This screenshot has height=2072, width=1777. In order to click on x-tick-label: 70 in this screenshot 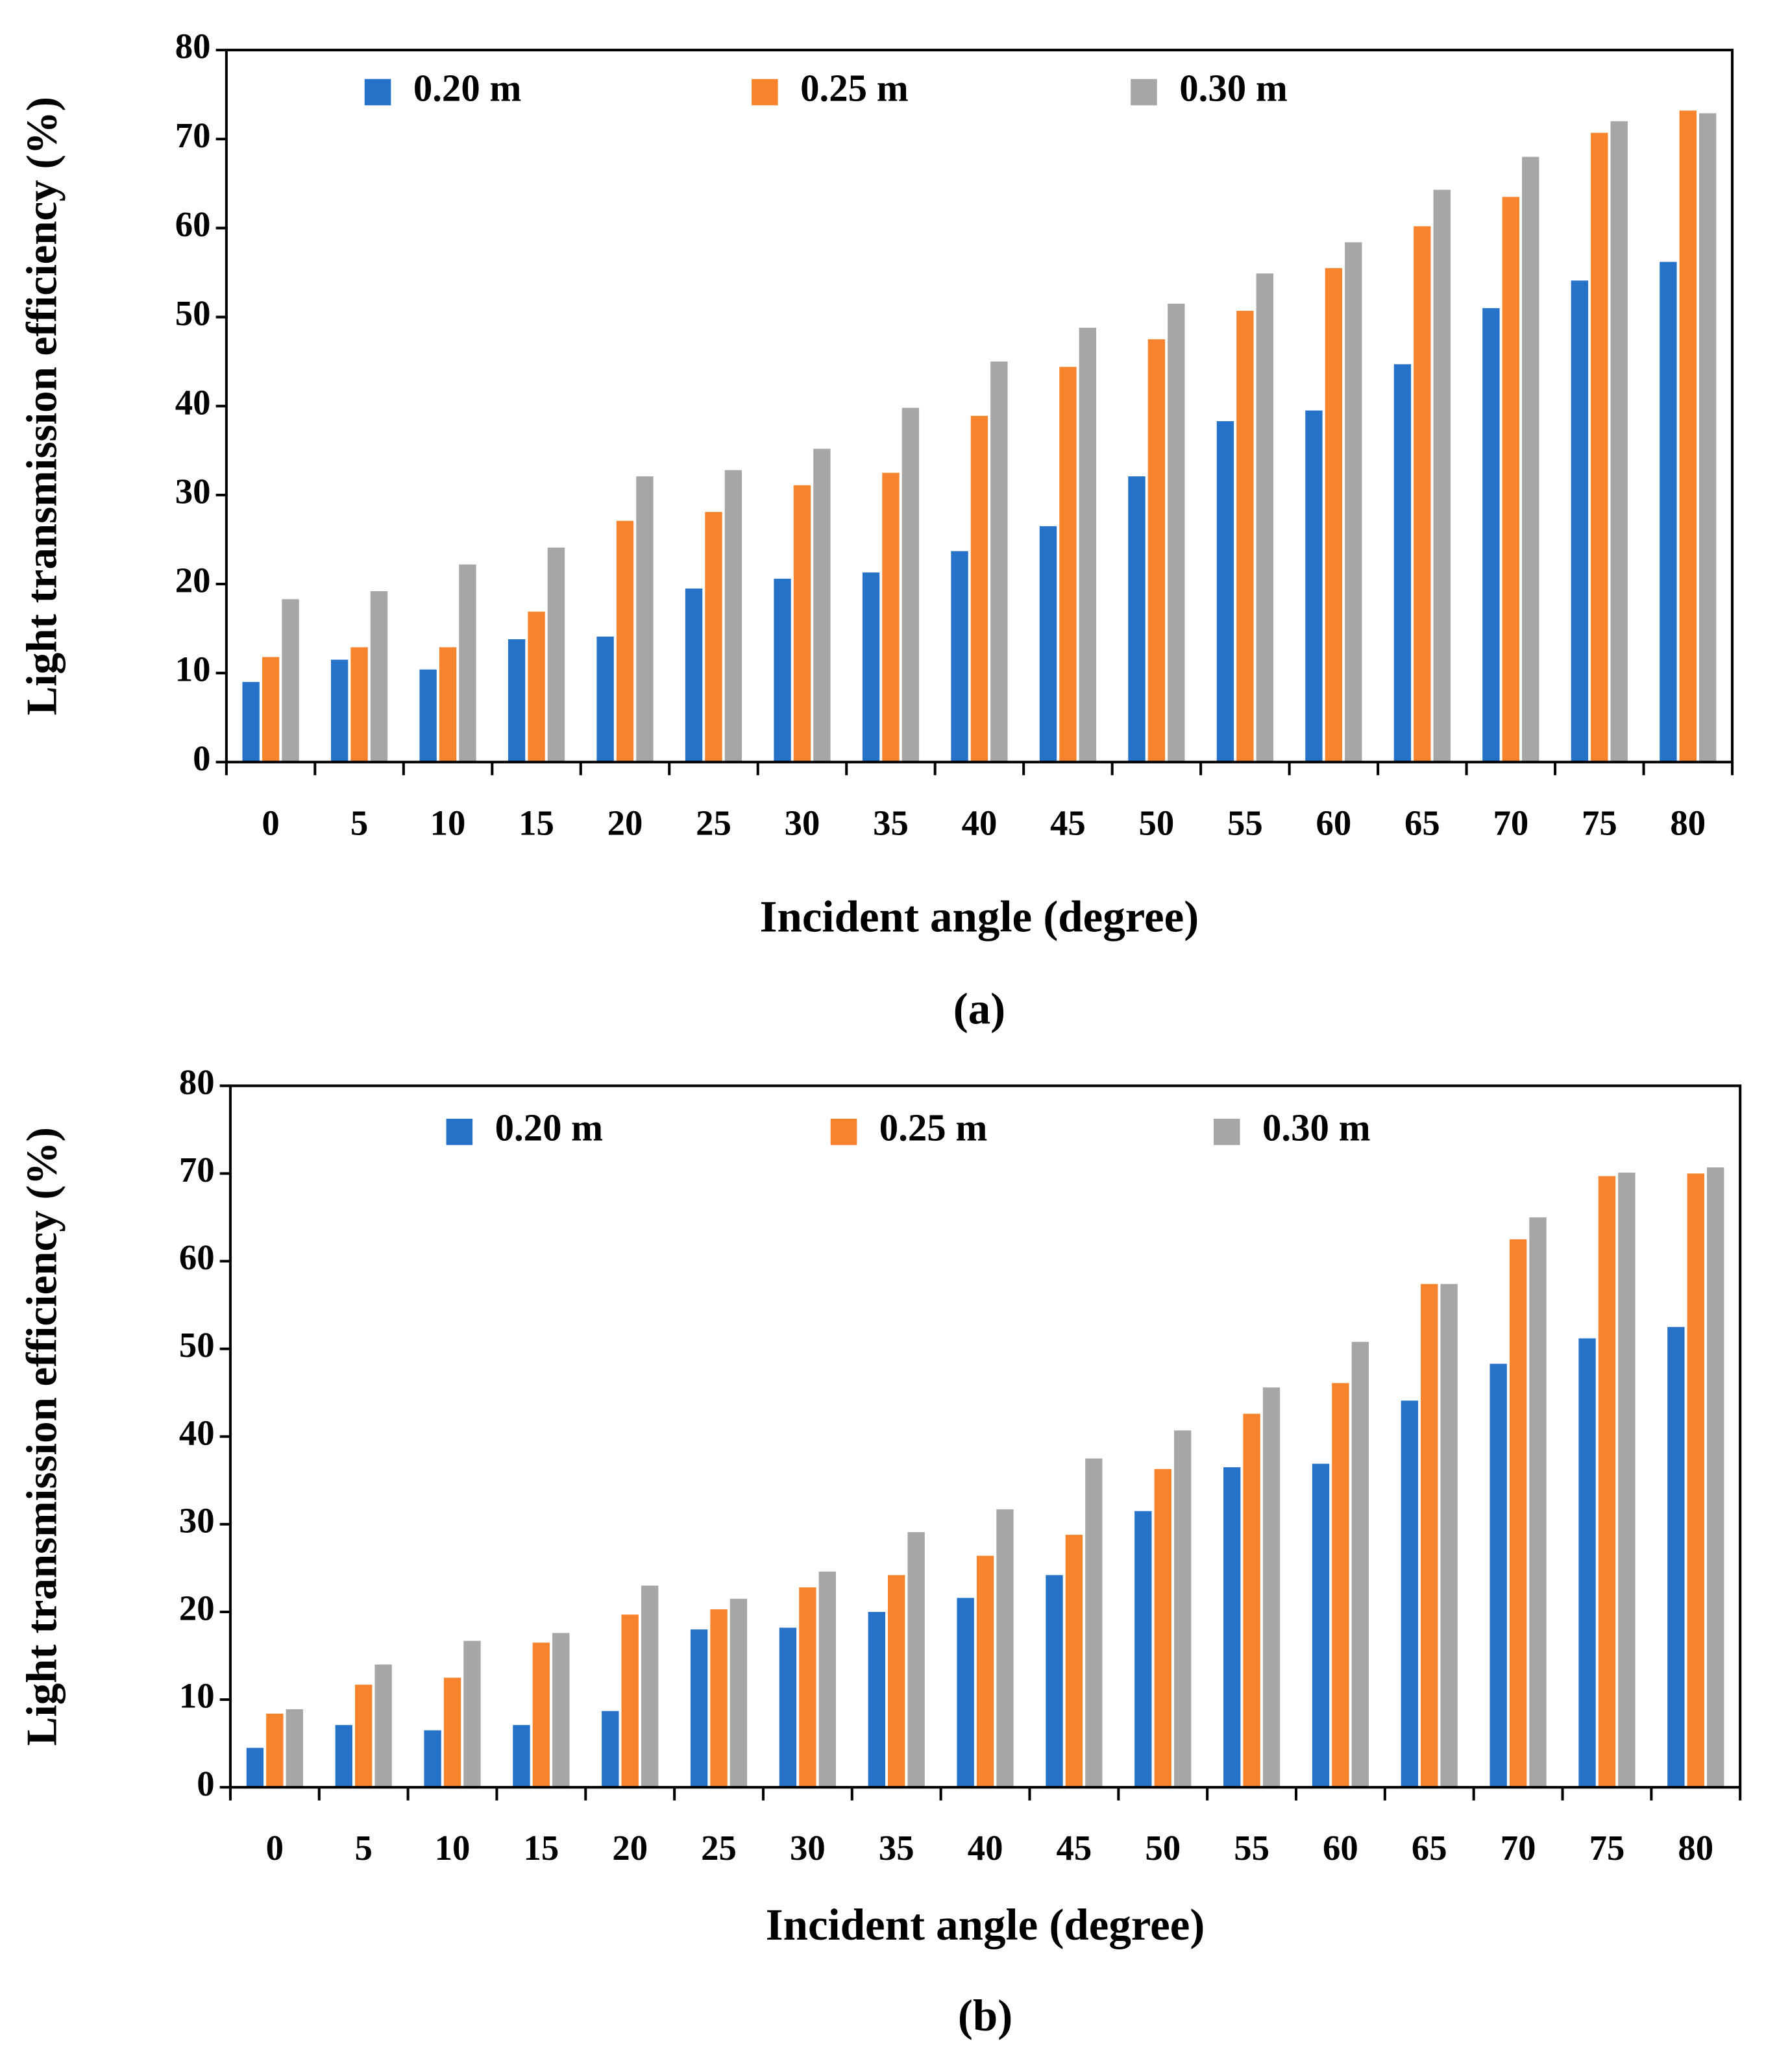, I will do `click(1510, 822)`.